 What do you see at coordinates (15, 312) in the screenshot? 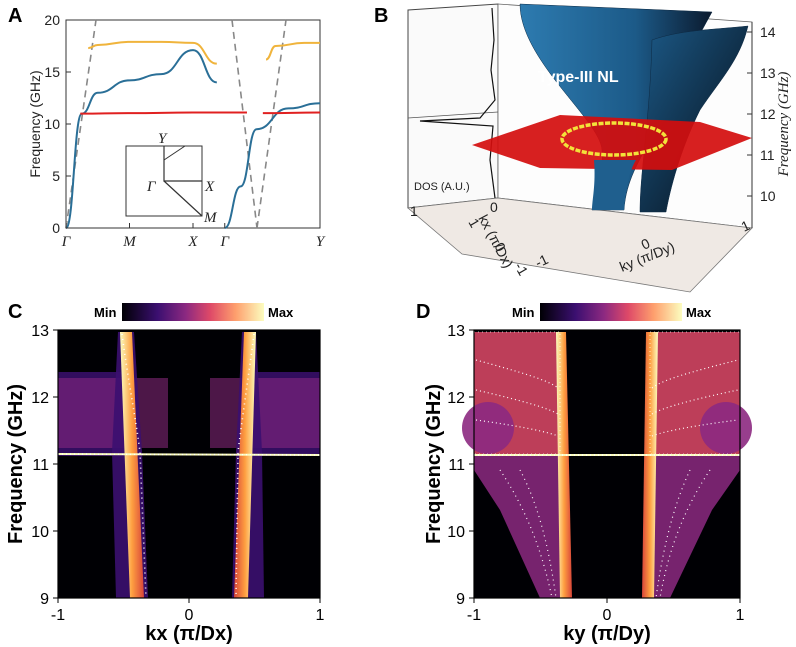
I see `panel-label-c: C` at bounding box center [15, 312].